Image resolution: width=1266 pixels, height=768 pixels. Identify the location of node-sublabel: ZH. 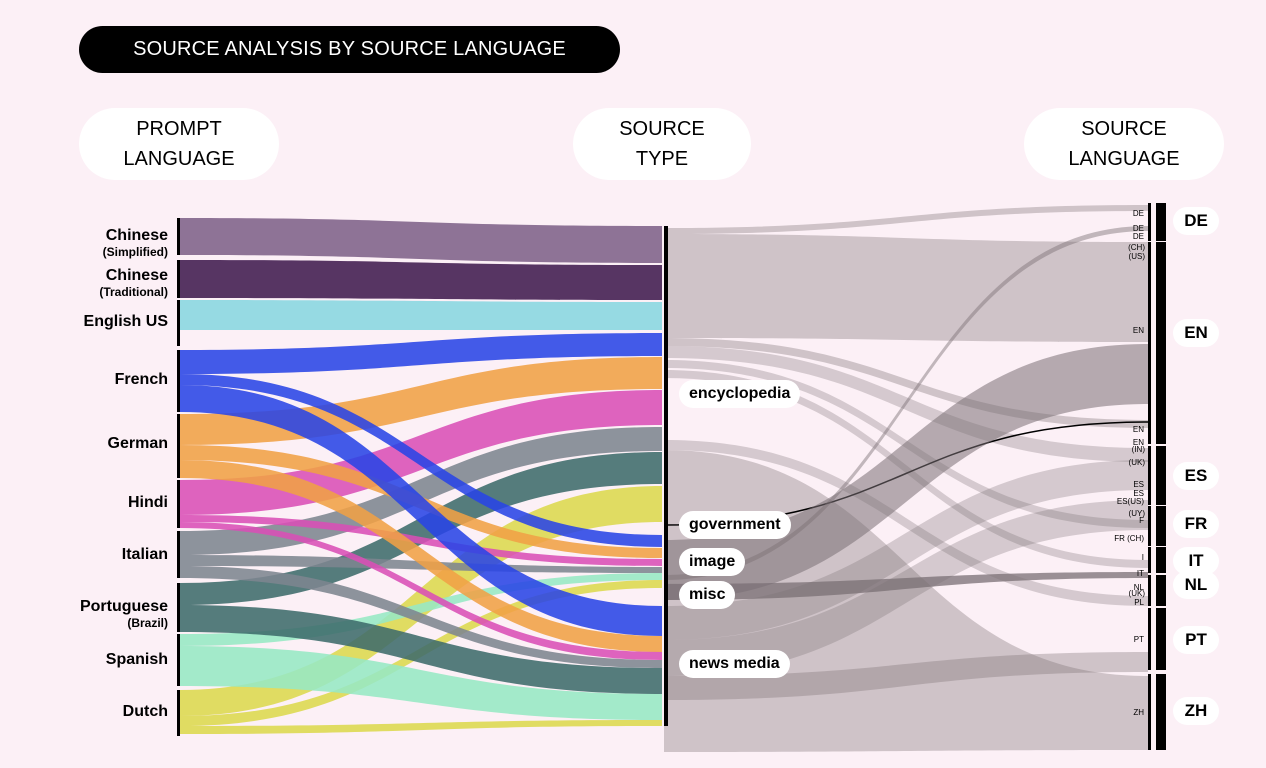
(1138, 712).